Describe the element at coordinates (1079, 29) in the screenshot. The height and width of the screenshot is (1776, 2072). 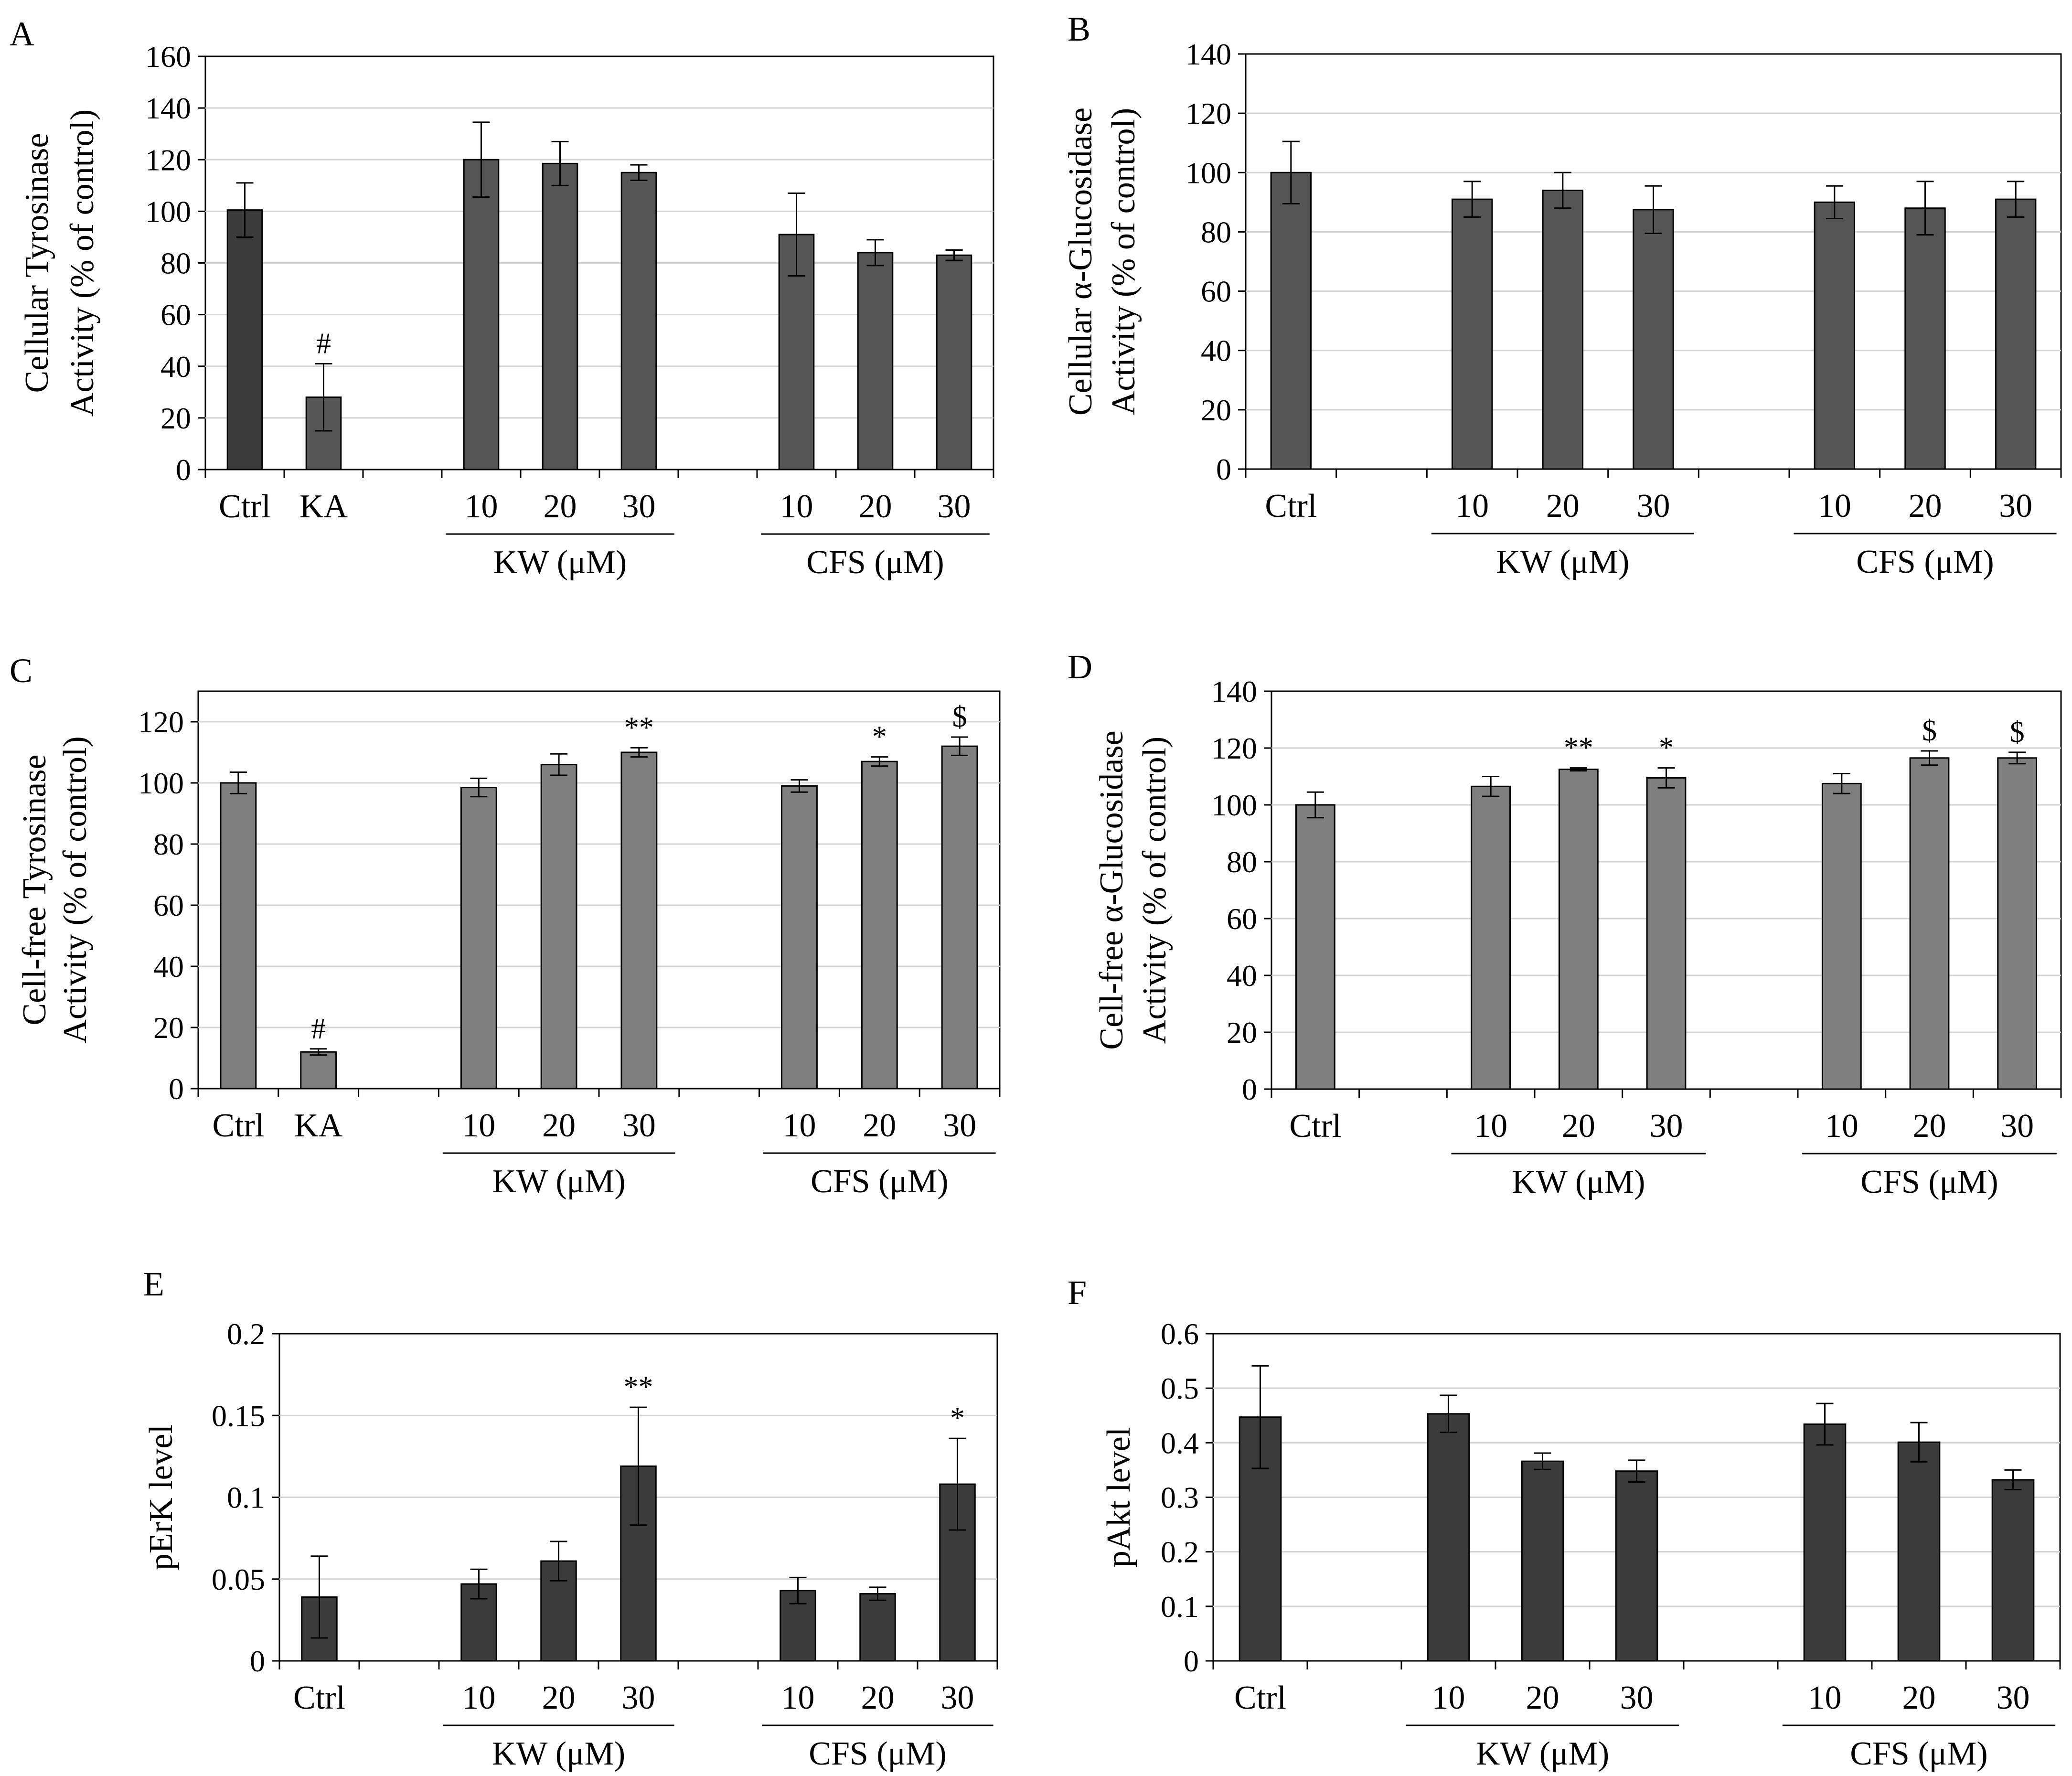
I see `panel-letter: B` at that location.